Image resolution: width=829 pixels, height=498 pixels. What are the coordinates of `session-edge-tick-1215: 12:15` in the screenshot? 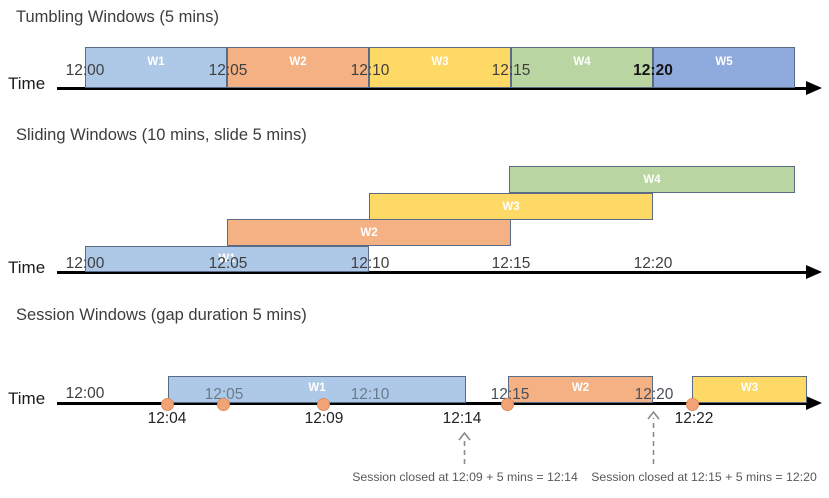 It's located at (510, 394).